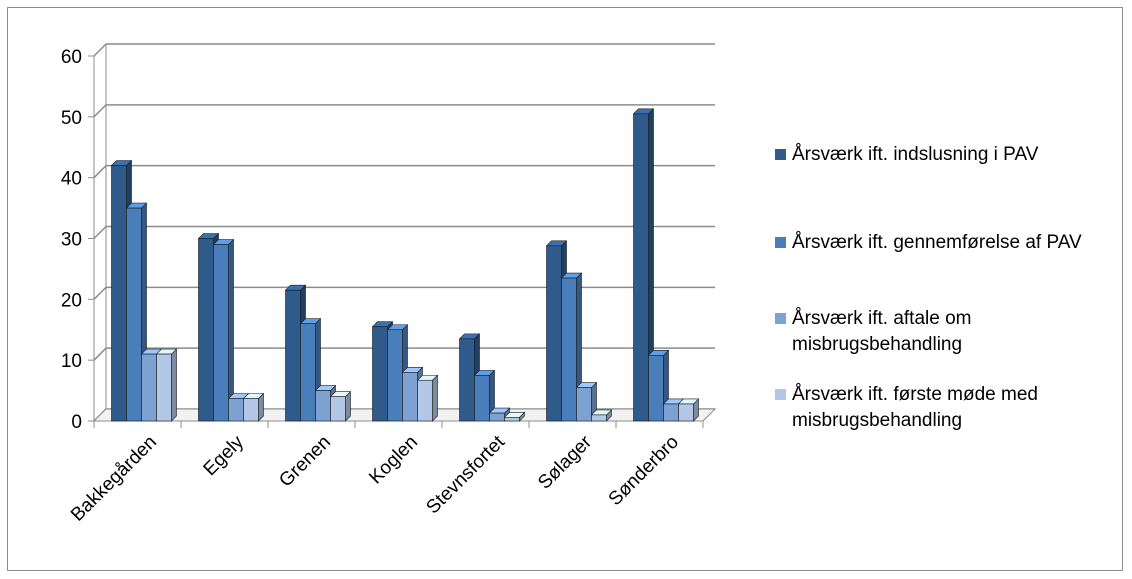 The width and height of the screenshot is (1132, 579). What do you see at coordinates (71, 57) in the screenshot?
I see `y-tick-label: 60` at bounding box center [71, 57].